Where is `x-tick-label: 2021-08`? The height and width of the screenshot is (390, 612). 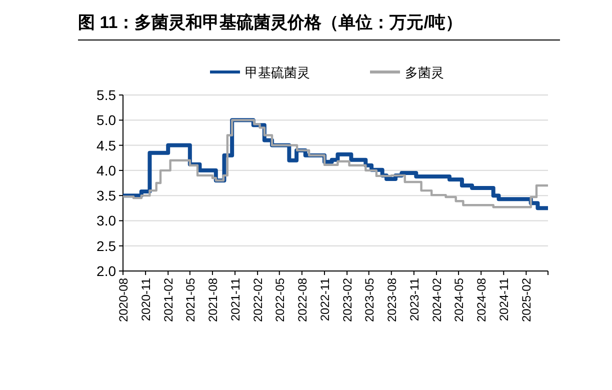 x-tick-label: 2021-08 is located at coordinates (213, 300).